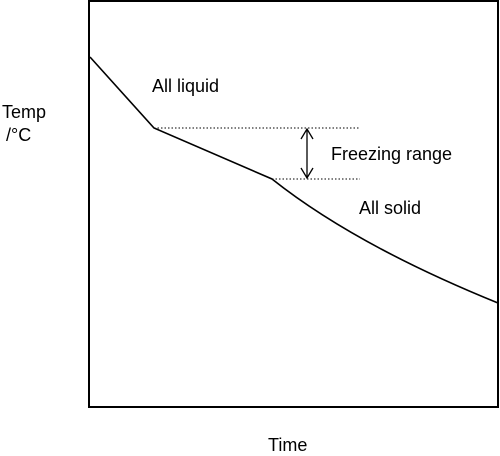 The height and width of the screenshot is (456, 500). I want to click on freezing-range-arrow, so click(307, 153).